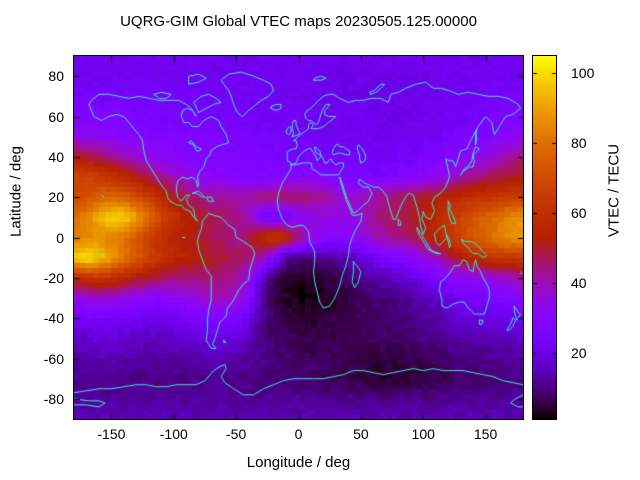 The height and width of the screenshot is (480, 640). I want to click on x-tick-label: -50, so click(236, 434).